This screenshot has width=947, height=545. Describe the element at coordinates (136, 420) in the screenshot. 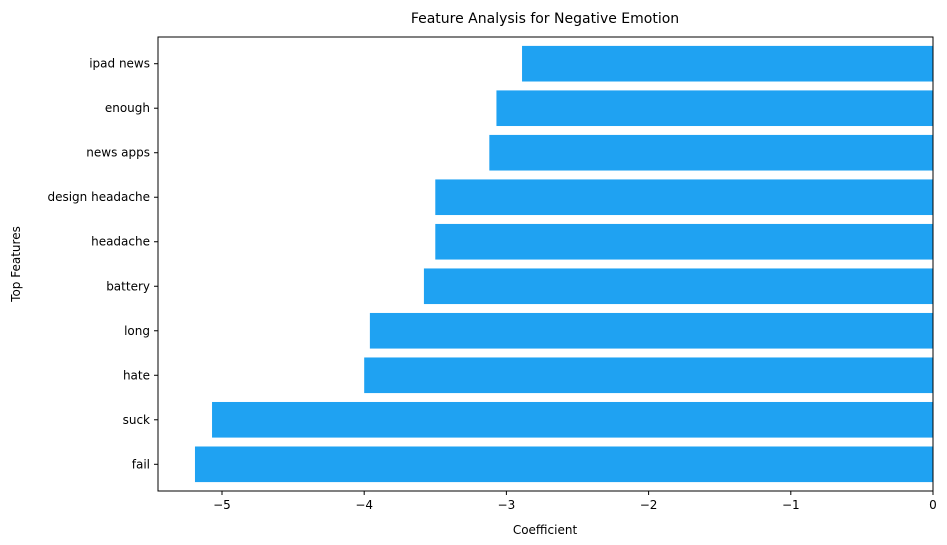

I see `y-tick-label: suck` at that location.